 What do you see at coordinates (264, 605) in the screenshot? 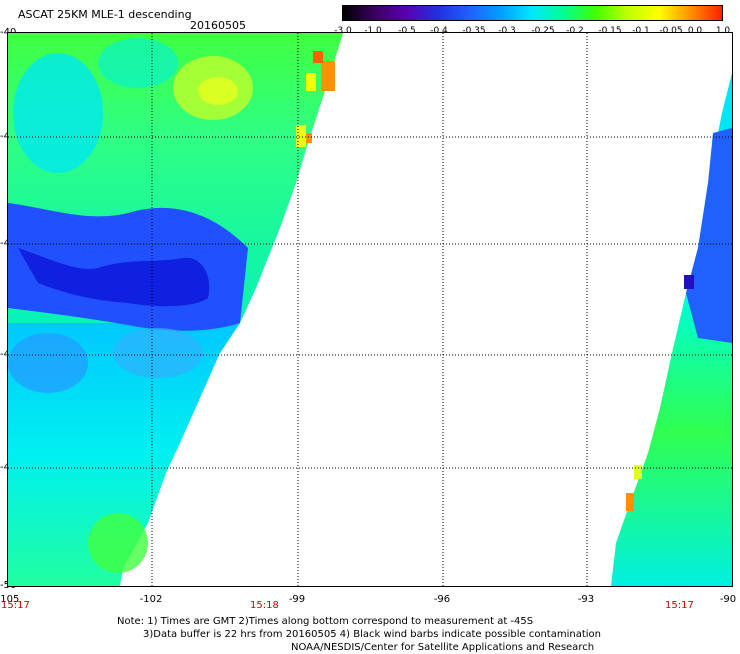
I see `time-label: 15:18` at bounding box center [264, 605].